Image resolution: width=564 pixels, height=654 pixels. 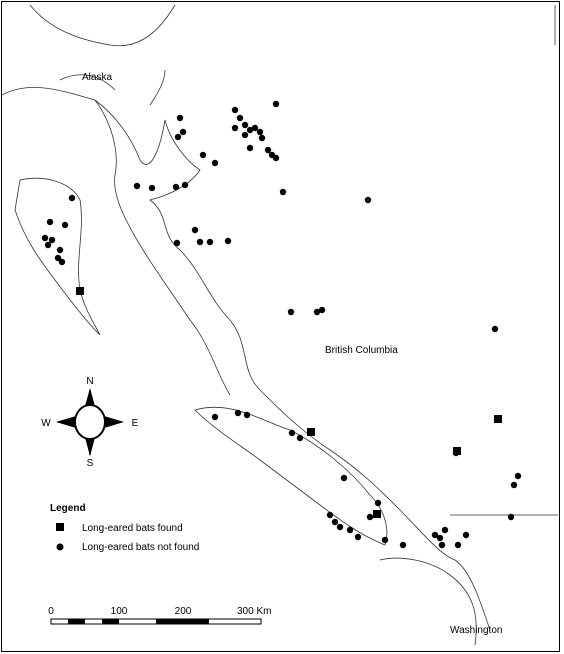 What do you see at coordinates (46, 423) in the screenshot?
I see `compass-label: W` at bounding box center [46, 423].